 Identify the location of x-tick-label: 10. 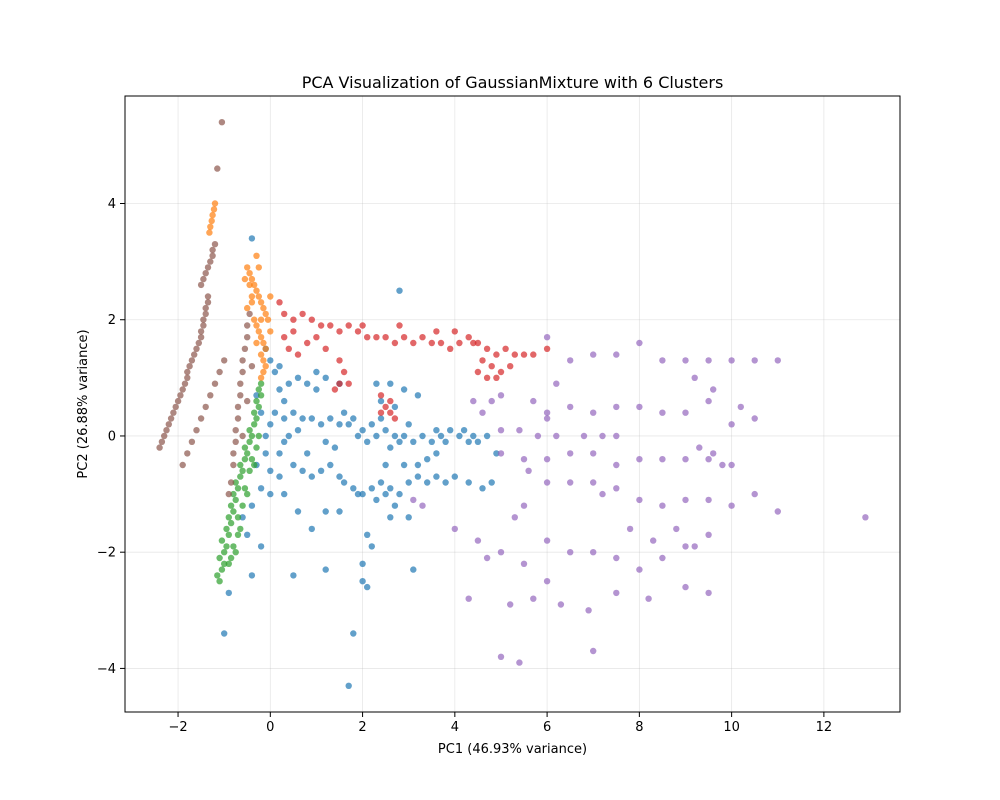
(731, 727).